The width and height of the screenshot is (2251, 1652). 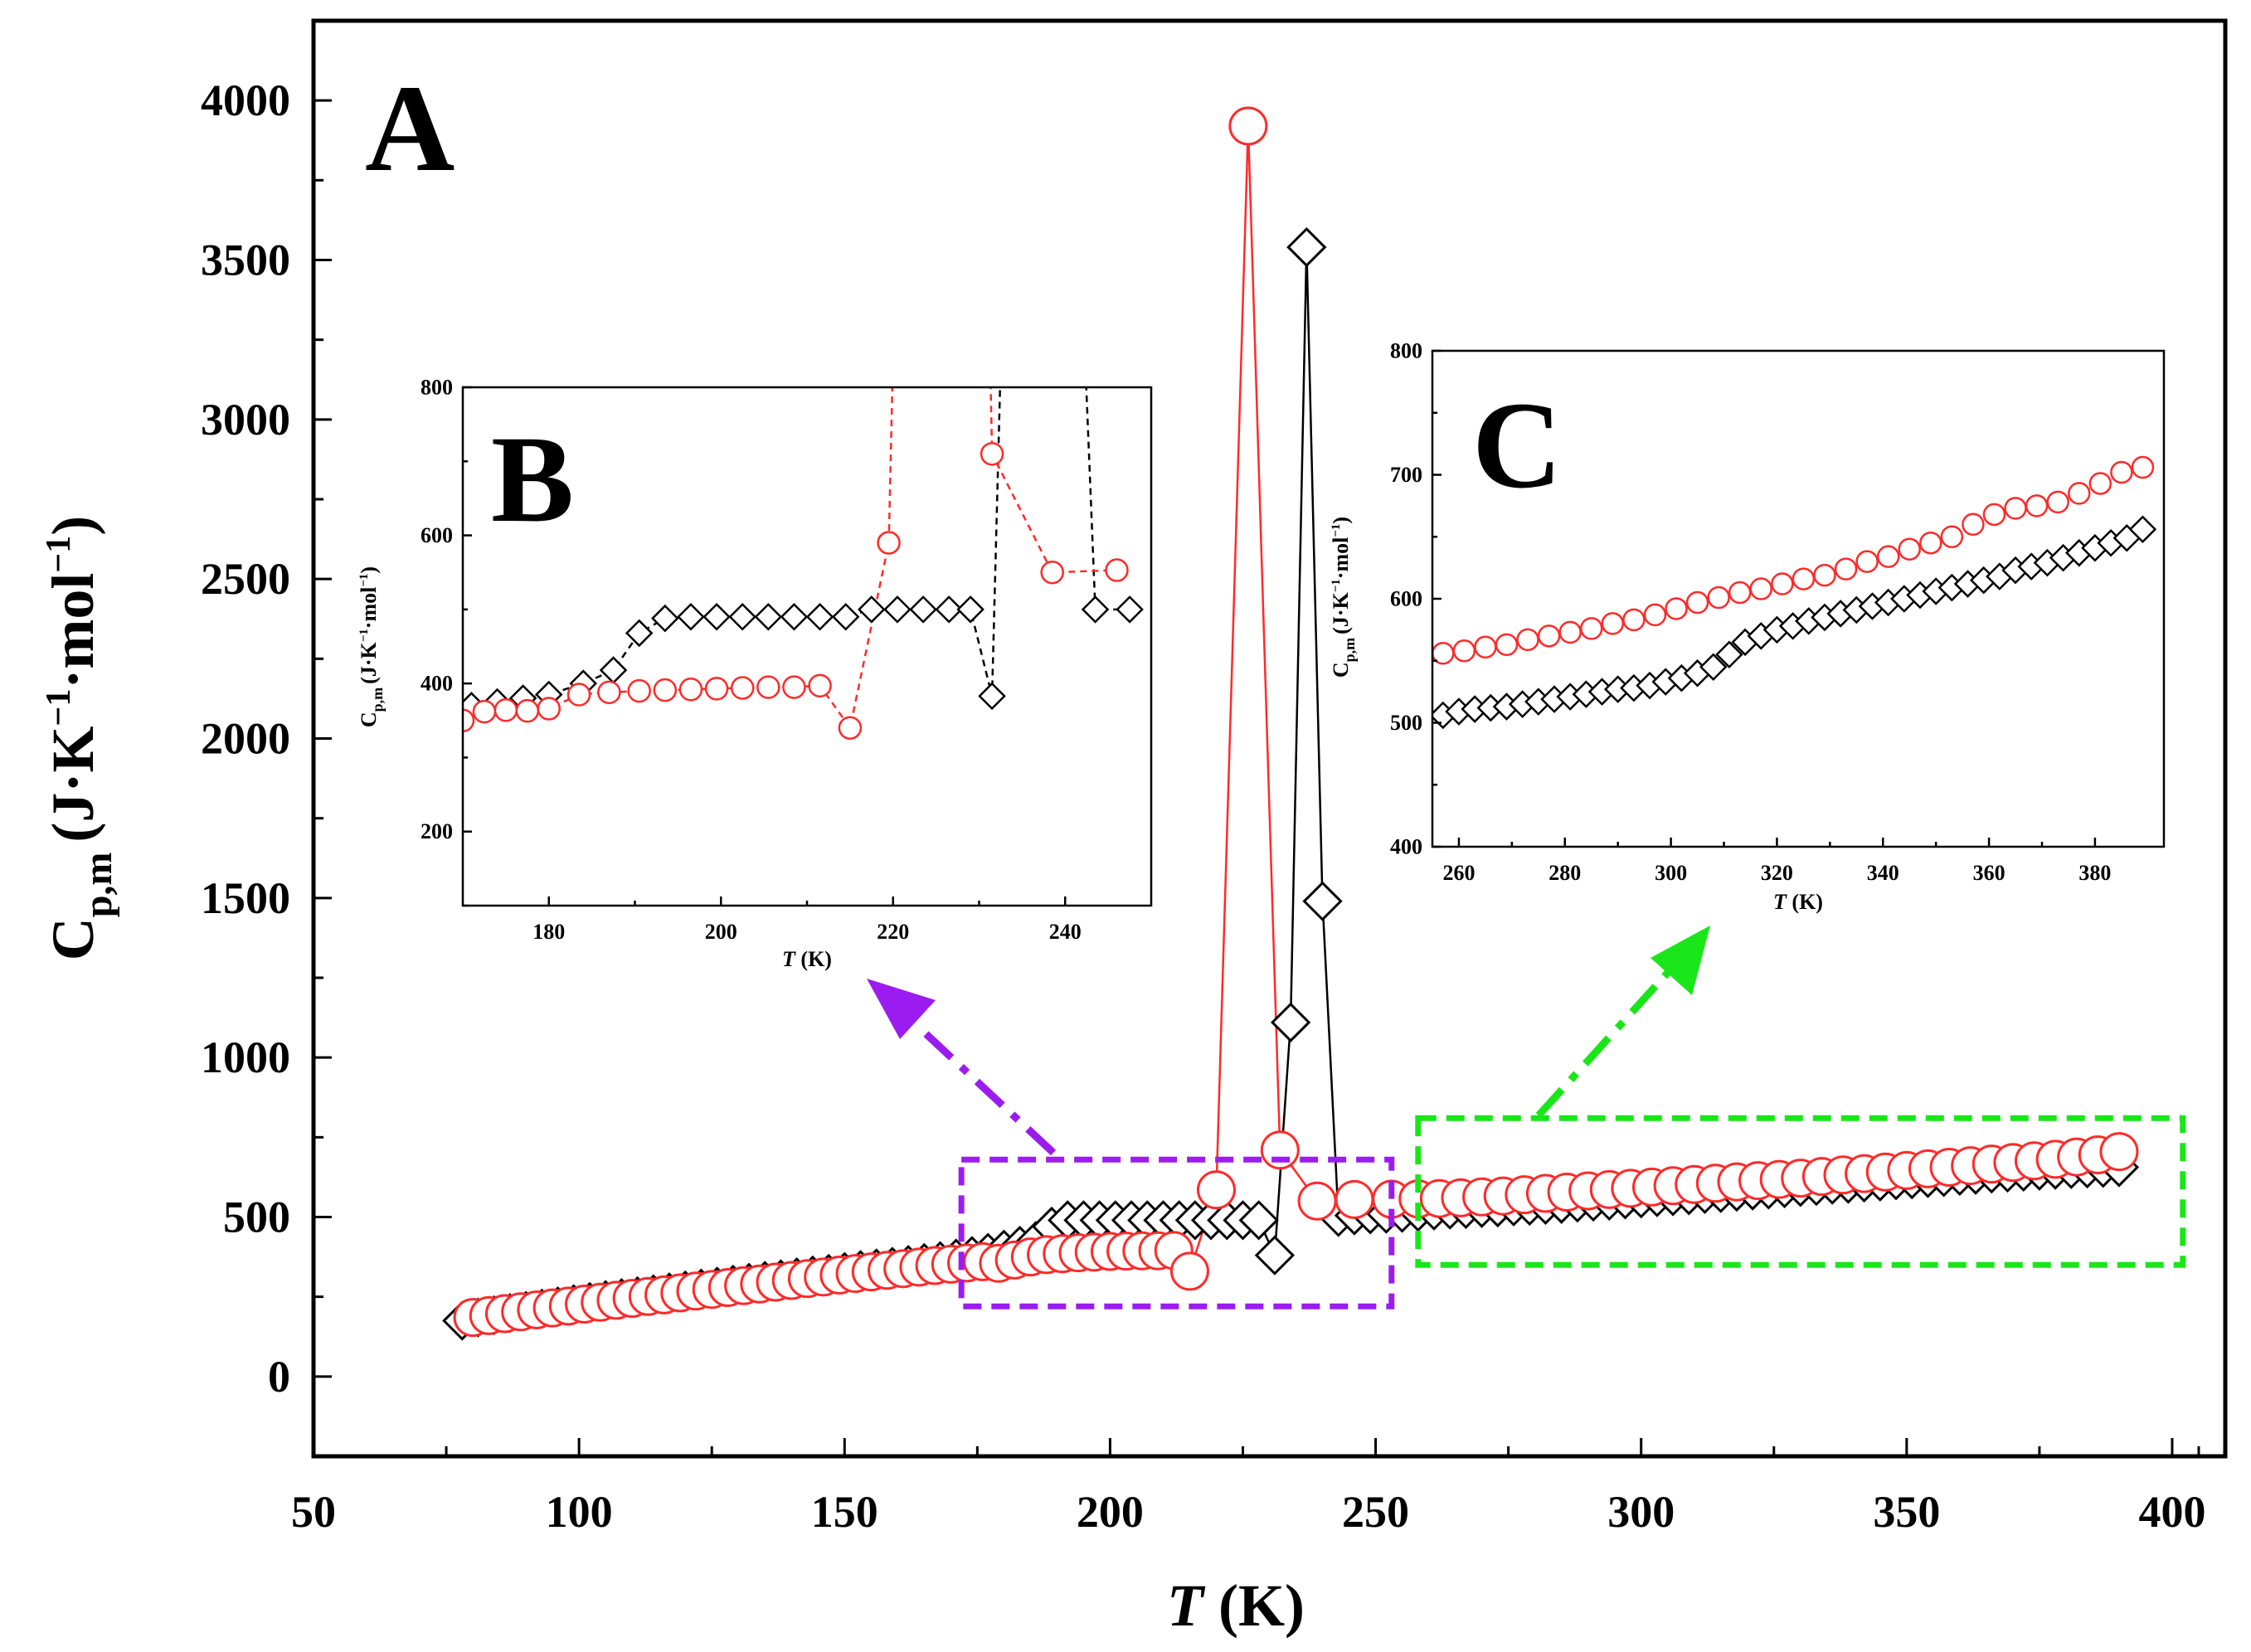 What do you see at coordinates (1517, 445) in the screenshot?
I see `panel-label-c: C` at bounding box center [1517, 445].